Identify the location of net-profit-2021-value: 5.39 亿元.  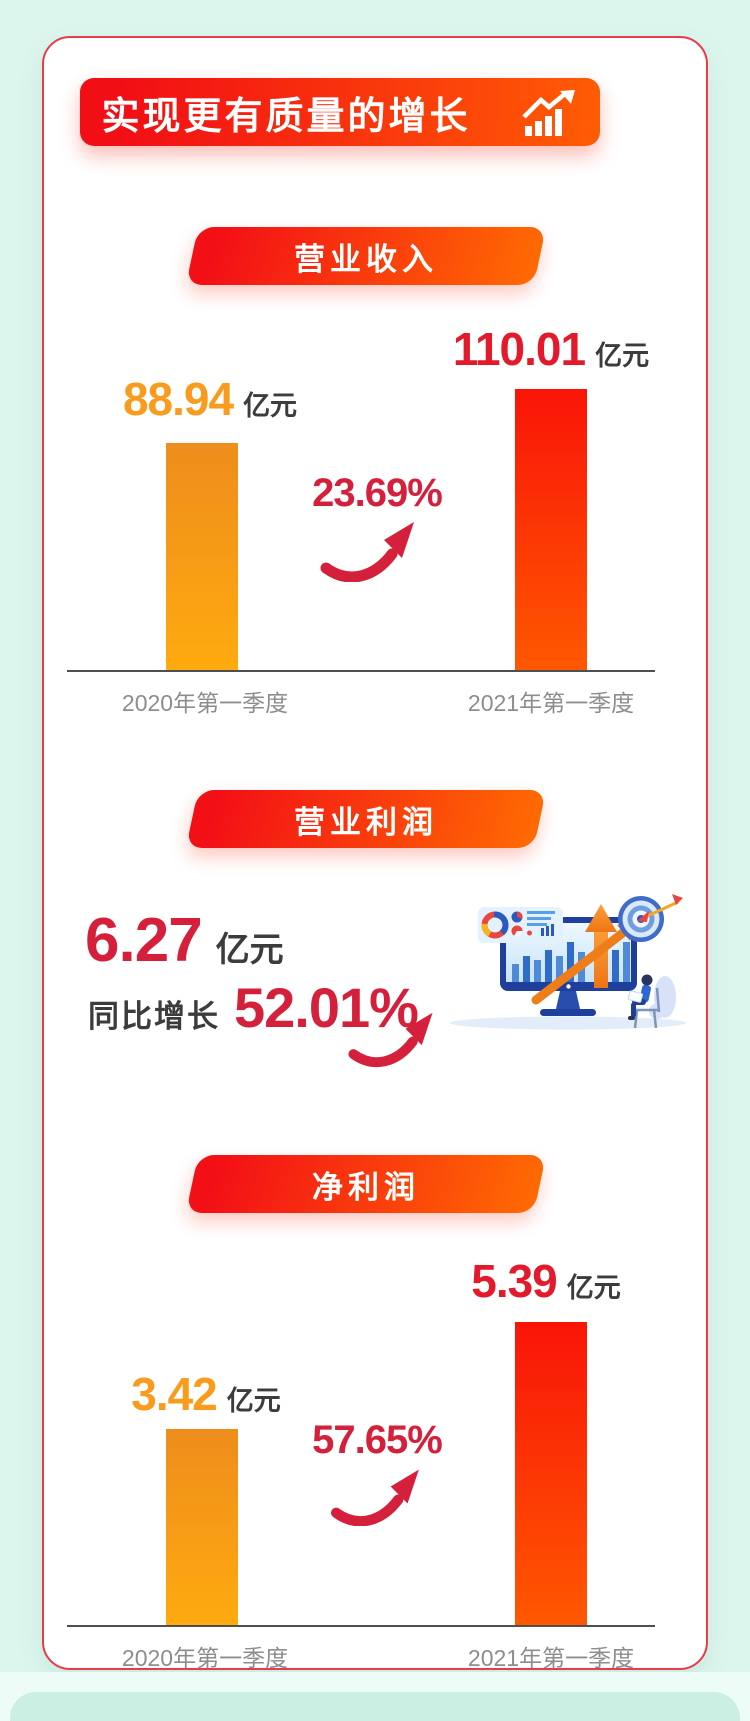
(546, 1281).